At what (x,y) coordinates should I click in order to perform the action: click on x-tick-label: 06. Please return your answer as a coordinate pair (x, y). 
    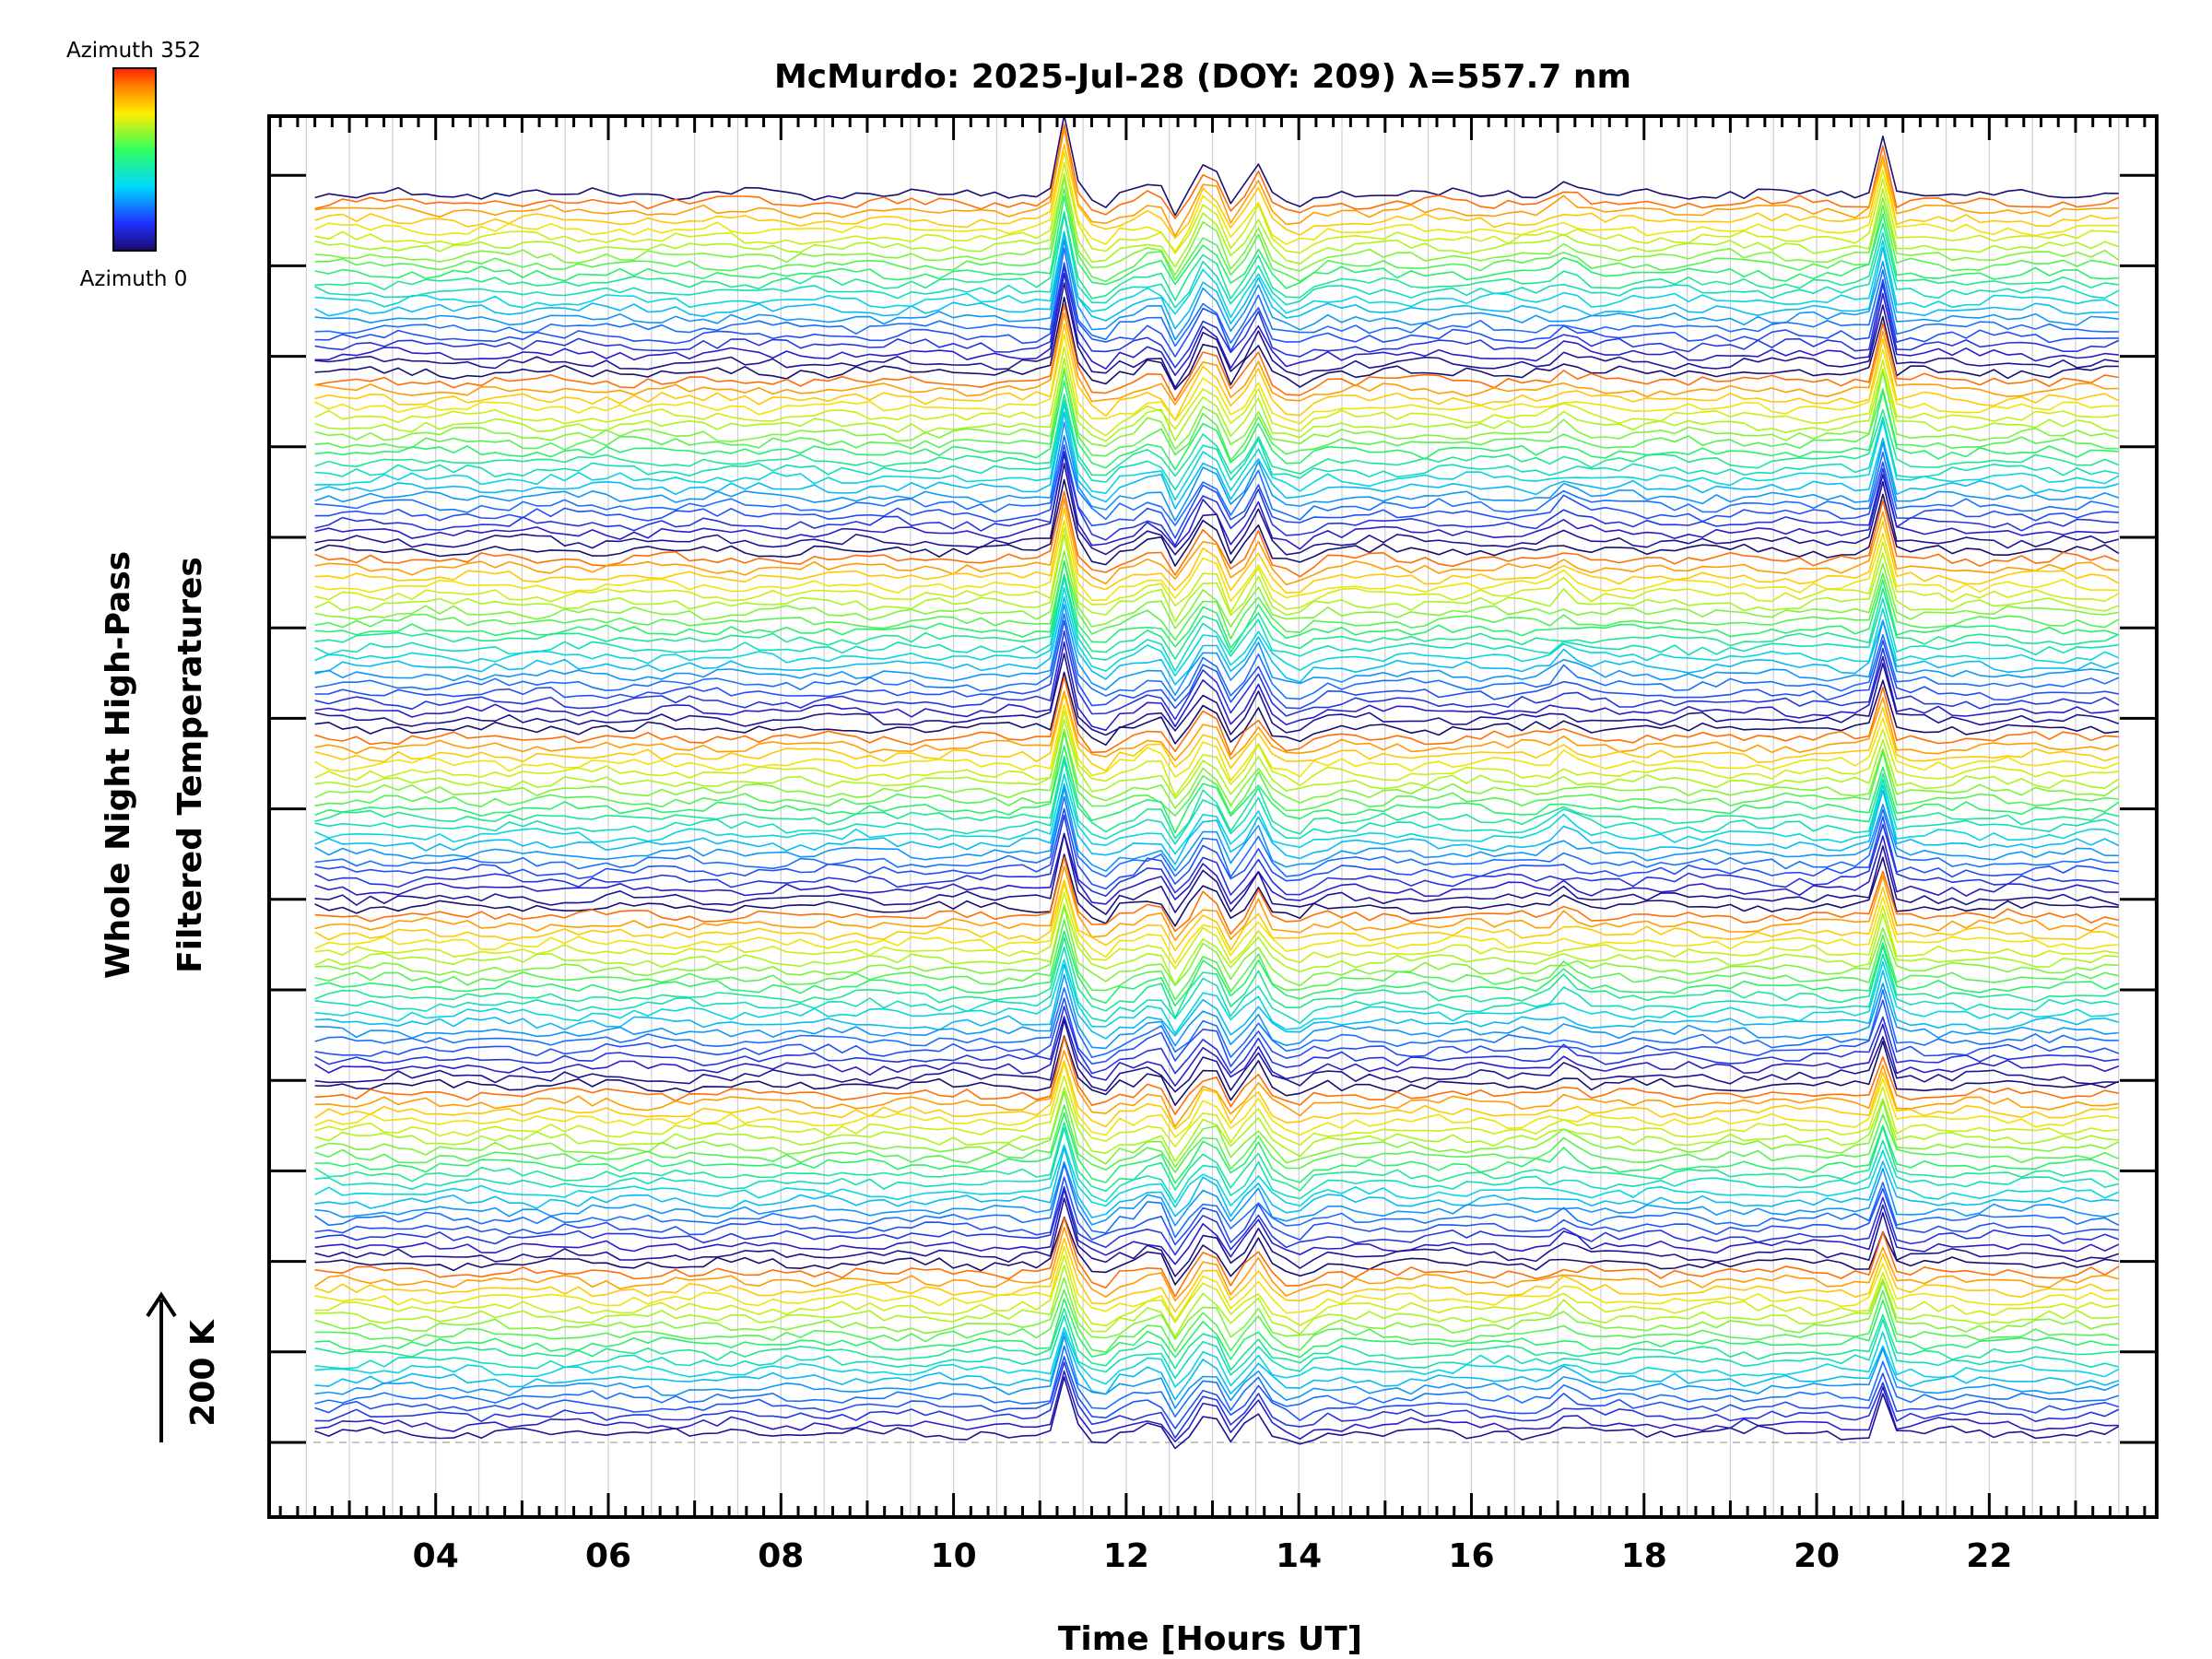
    Looking at the image, I should click on (608, 1556).